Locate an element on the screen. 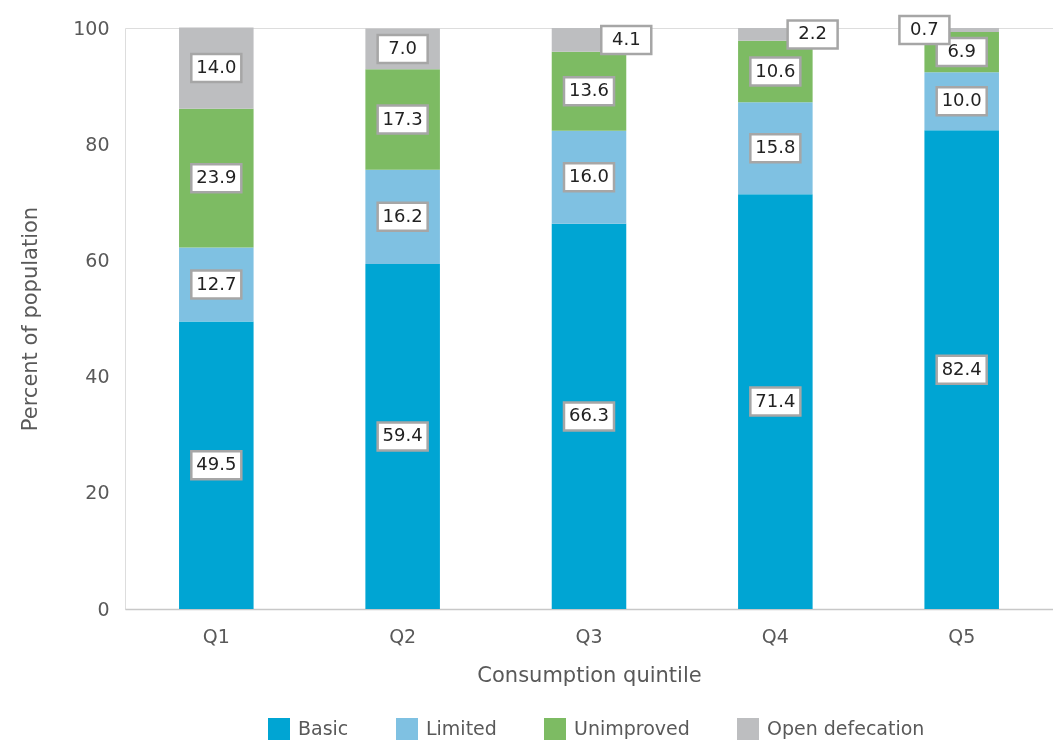 The image size is (1053, 740). data-label: 82.4 is located at coordinates (961, 368).